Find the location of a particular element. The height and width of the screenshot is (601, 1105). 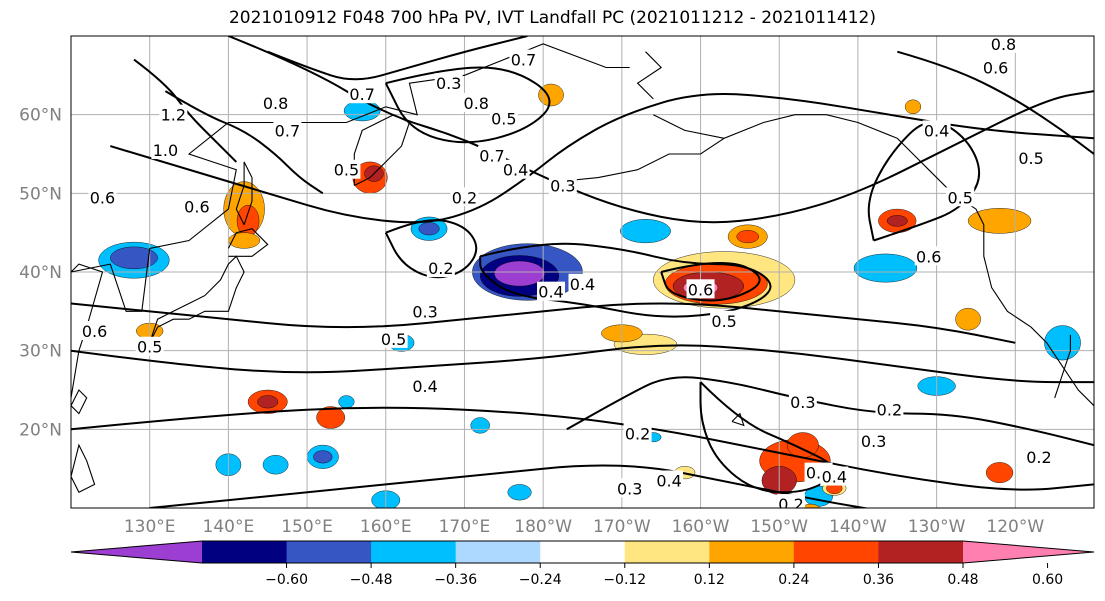

contour-0.3-south is located at coordinates (766, 437).